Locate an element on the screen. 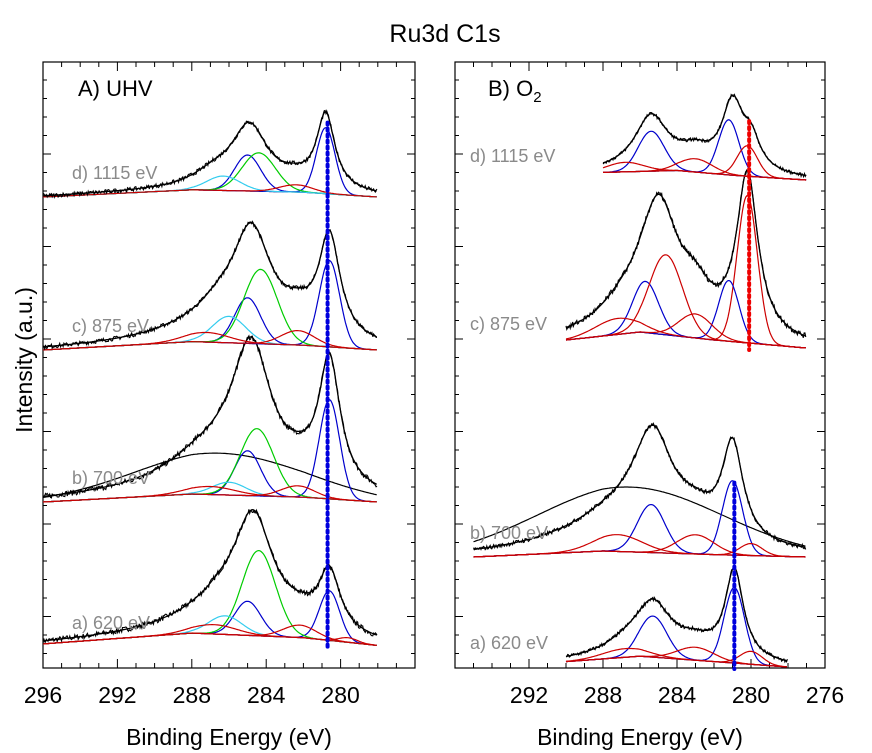  x-tick-label: 296 is located at coordinates (43, 695).